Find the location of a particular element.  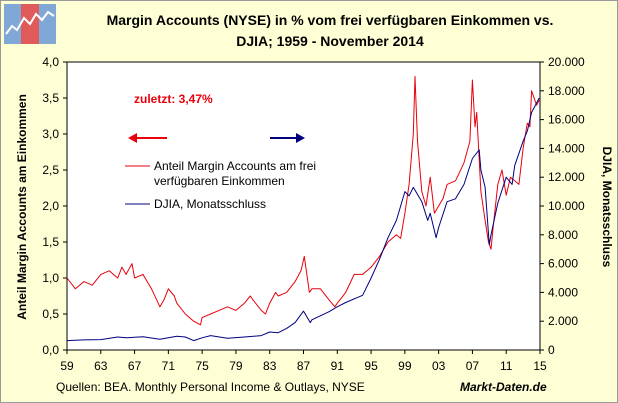

right-tick-label: 16.000 is located at coordinates (566, 120).